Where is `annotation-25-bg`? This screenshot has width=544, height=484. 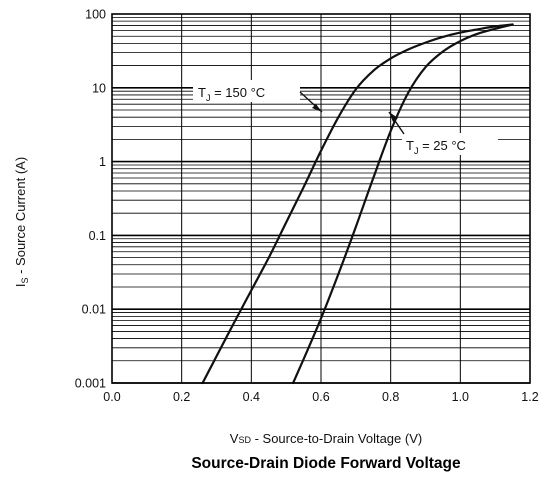
annotation-25-bg is located at coordinates (450, 144).